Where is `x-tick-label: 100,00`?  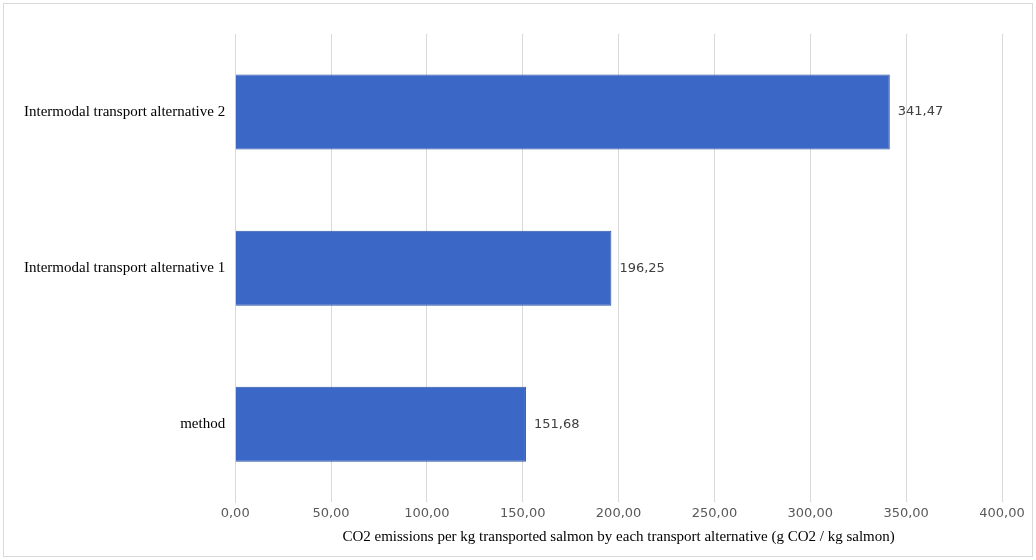 x-tick-label: 100,00 is located at coordinates (427, 512).